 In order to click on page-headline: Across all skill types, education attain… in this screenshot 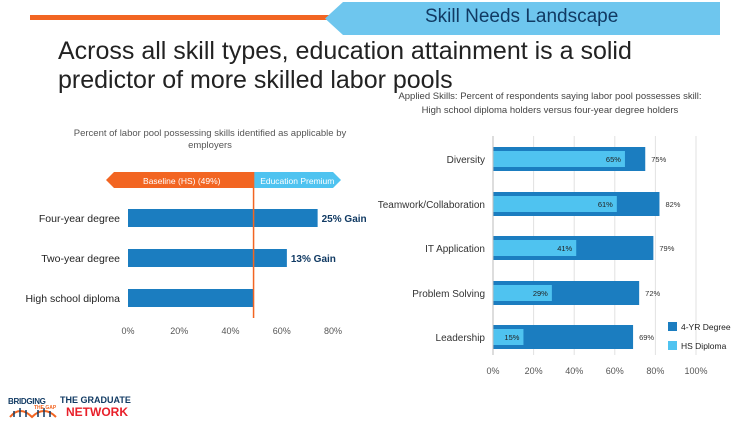, I will do `click(345, 65)`.